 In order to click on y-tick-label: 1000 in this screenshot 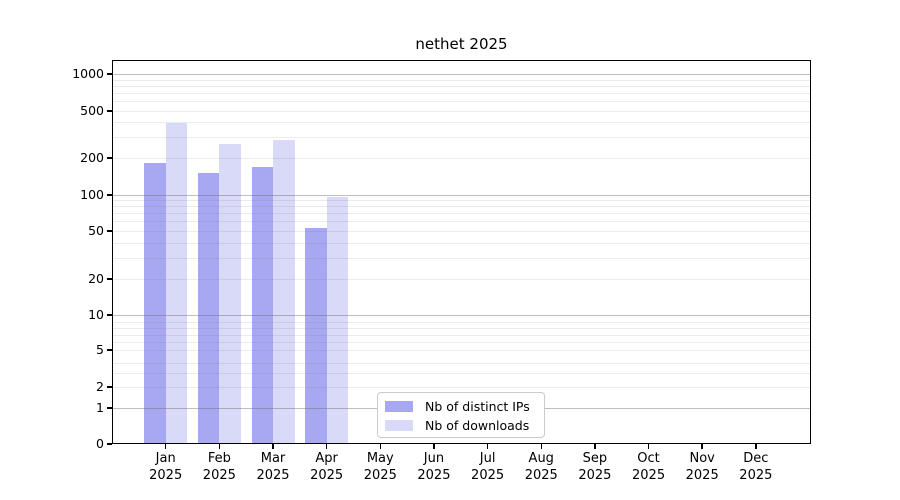, I will do `click(88, 74)`.